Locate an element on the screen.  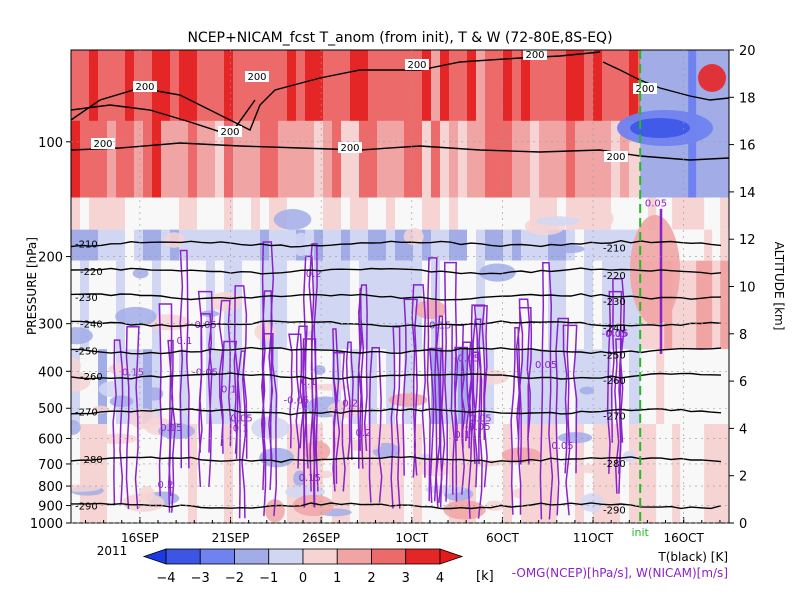
y-tick-label-left: 100 is located at coordinates (50, 143).